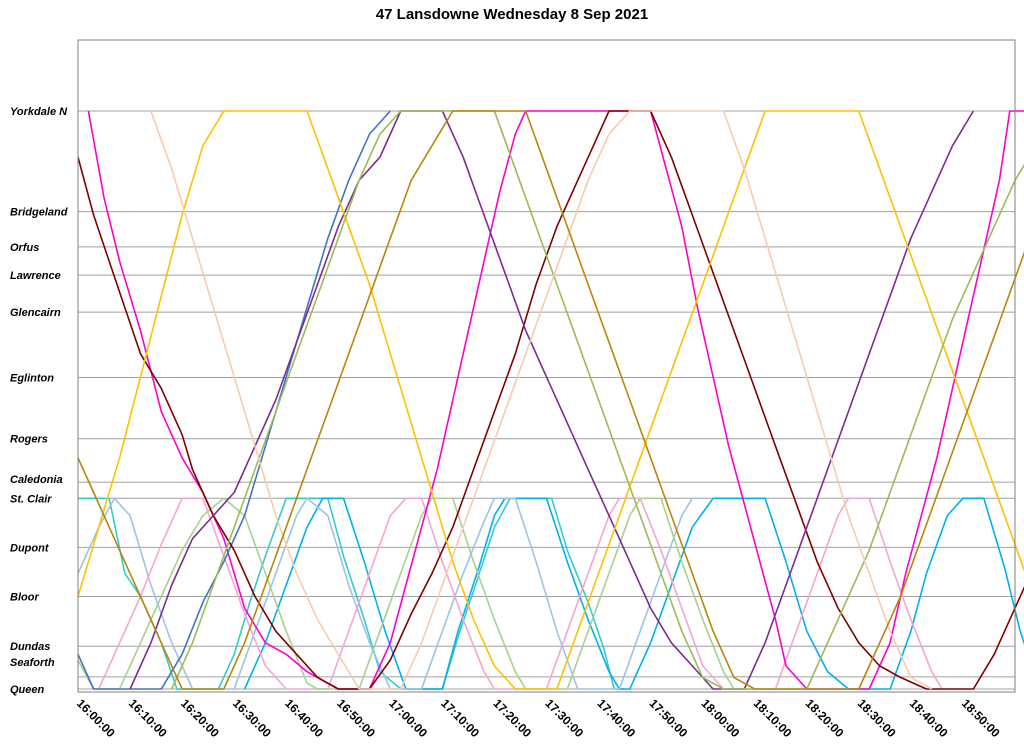 The width and height of the screenshot is (1024, 751). I want to click on time-tick-10: 17:40:00, so click(616, 718).